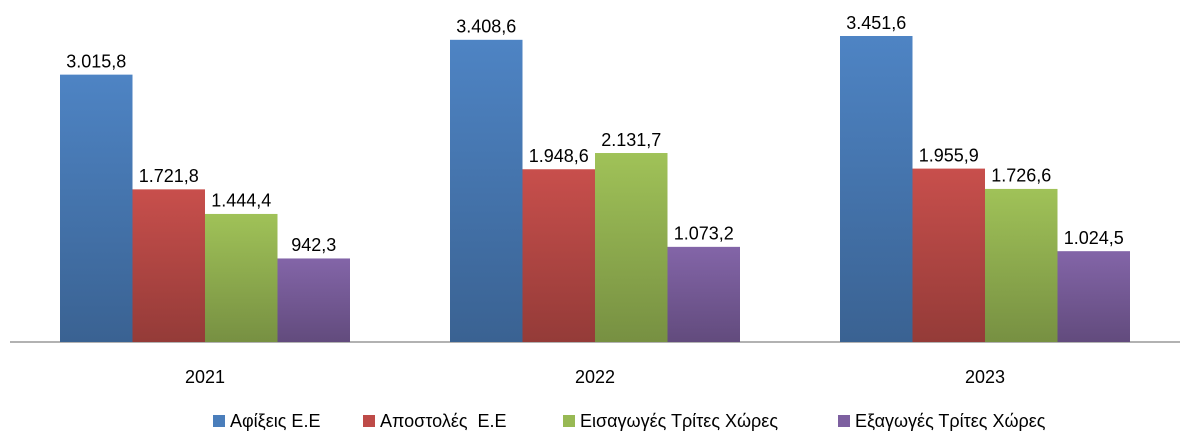 The image size is (1192, 432). I want to click on data-label: 3.451,6, so click(876, 23).